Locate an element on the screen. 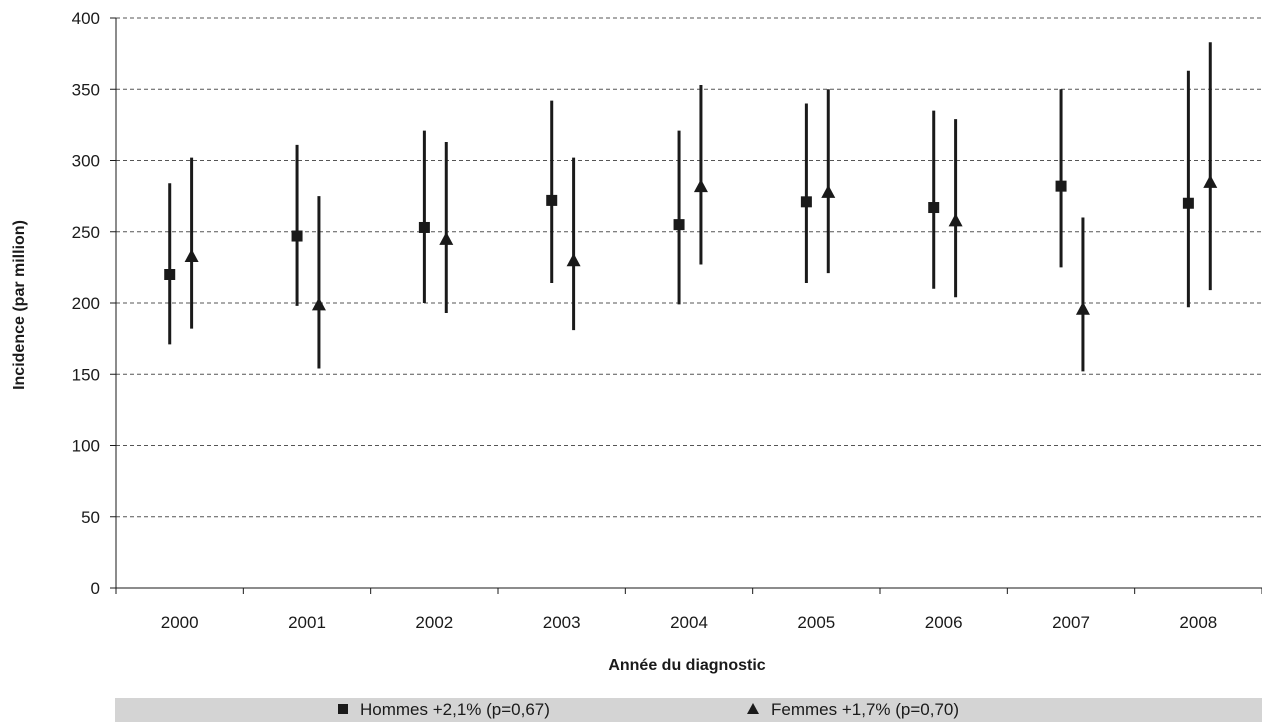 The height and width of the screenshot is (722, 1262). x-tick-label: 2001 is located at coordinates (307, 622).